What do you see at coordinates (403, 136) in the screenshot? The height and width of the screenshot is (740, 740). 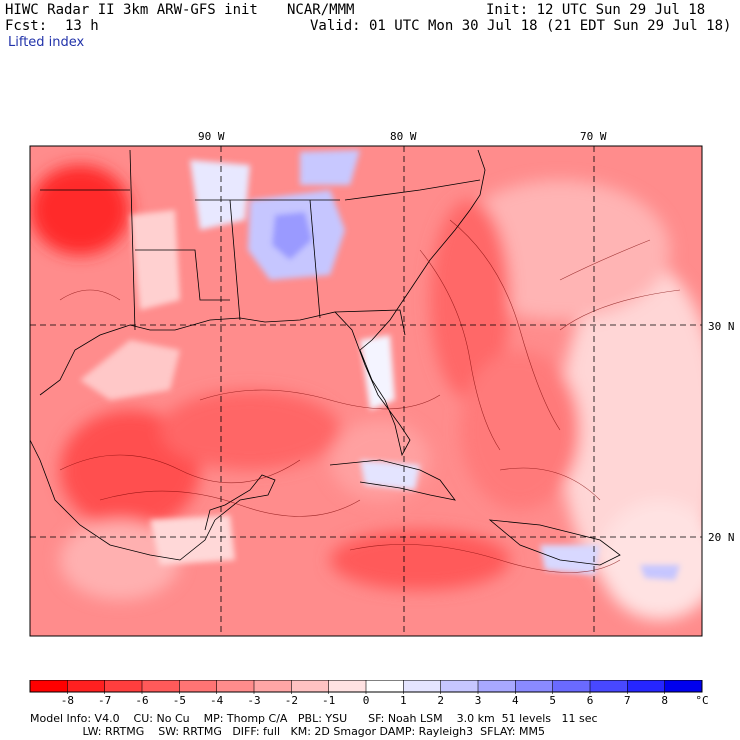 I see `lon-label-80w: 80 W` at bounding box center [403, 136].